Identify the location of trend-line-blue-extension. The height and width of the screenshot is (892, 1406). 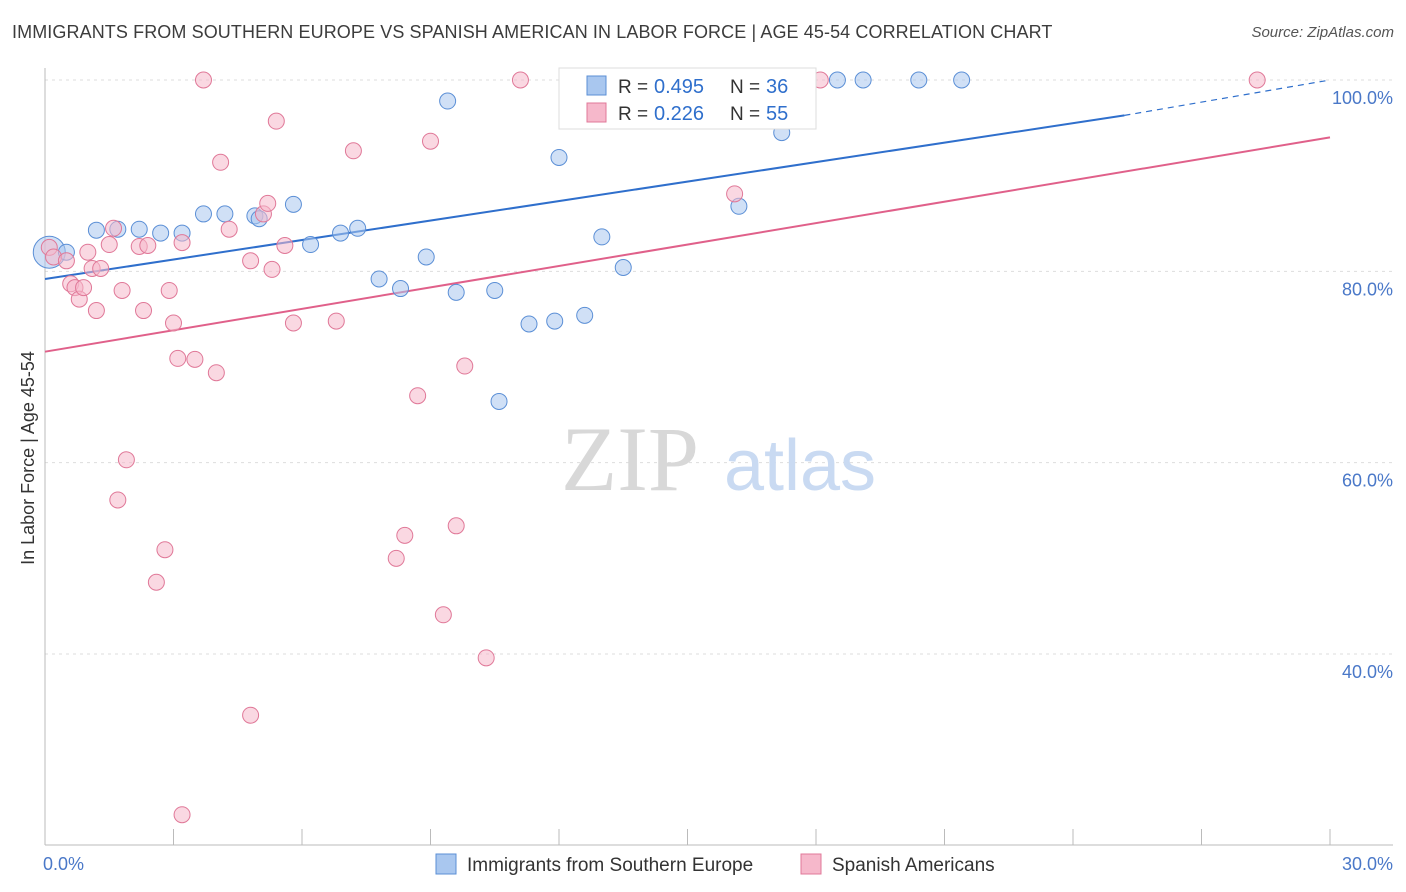
(1227, 97).